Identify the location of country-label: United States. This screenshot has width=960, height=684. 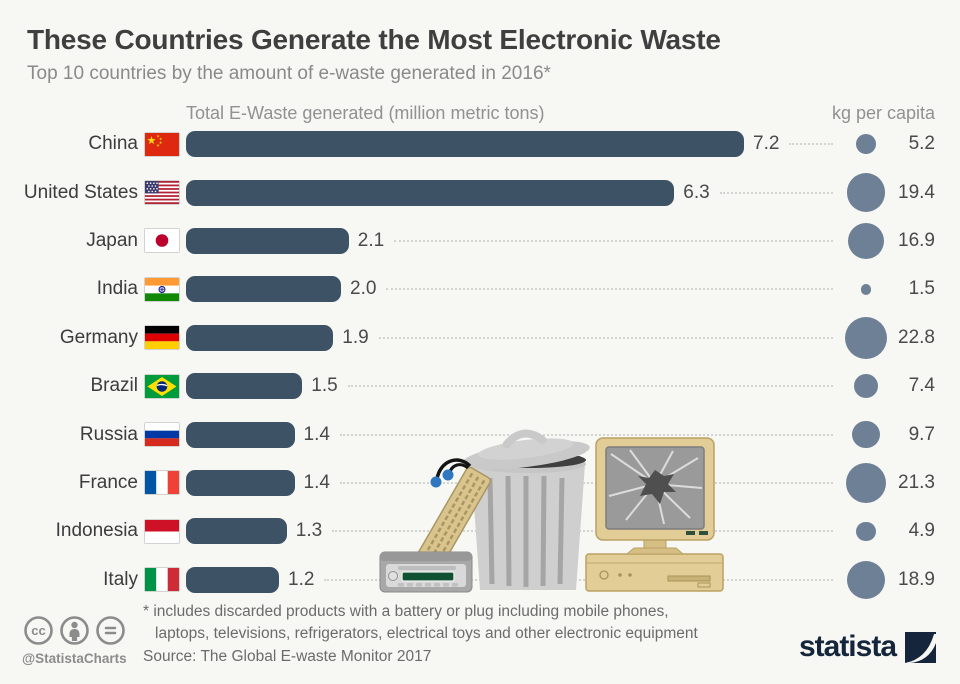
(80, 192).